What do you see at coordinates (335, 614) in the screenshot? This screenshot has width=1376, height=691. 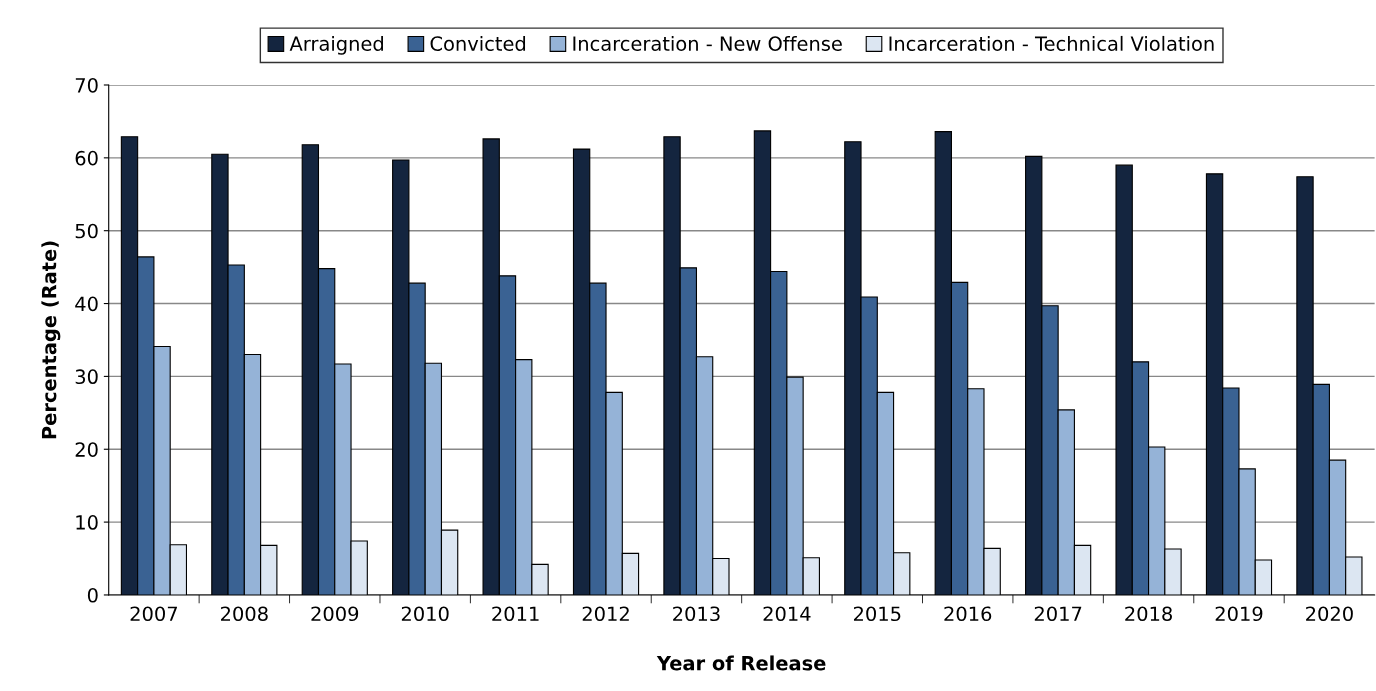 I see `x-tick-label: 2009` at bounding box center [335, 614].